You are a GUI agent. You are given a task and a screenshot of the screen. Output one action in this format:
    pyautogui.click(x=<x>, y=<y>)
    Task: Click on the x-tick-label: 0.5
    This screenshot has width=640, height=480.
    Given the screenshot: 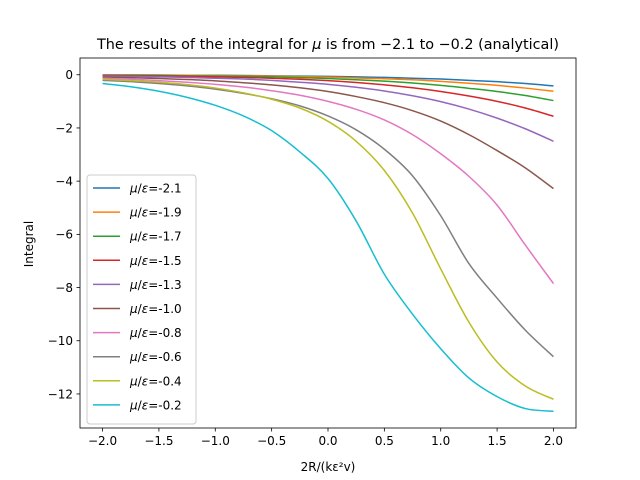 What is the action you would take?
    pyautogui.click(x=384, y=441)
    